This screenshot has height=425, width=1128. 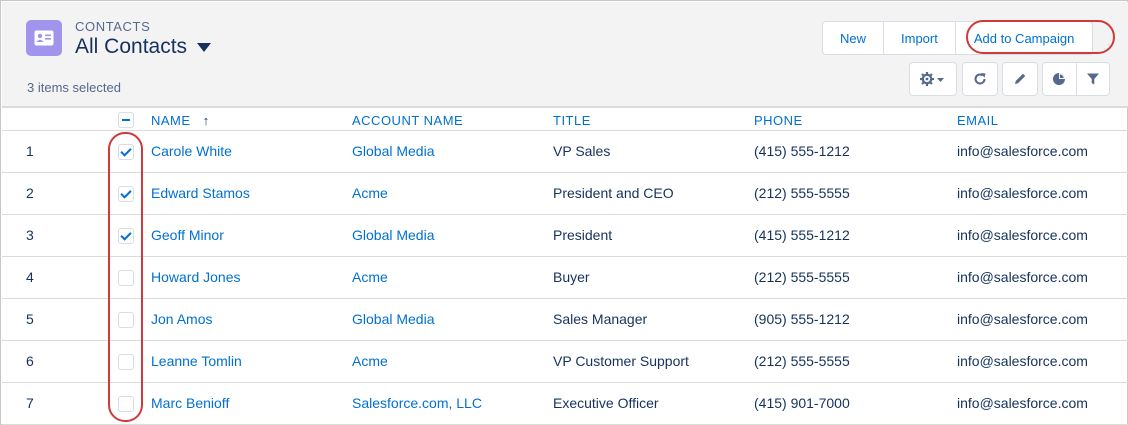 I want to click on contact-name-link: Edward Stamos, so click(x=200, y=193).